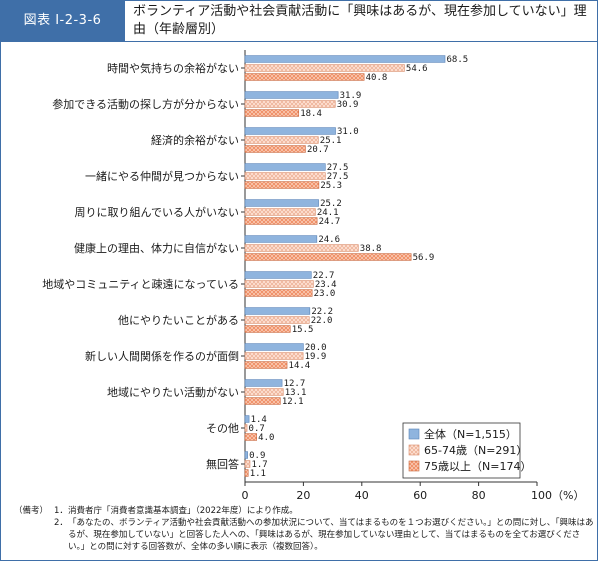 The height and width of the screenshot is (563, 600). I want to click on figure-label: 図表 I-2-3-6, so click(62, 21).